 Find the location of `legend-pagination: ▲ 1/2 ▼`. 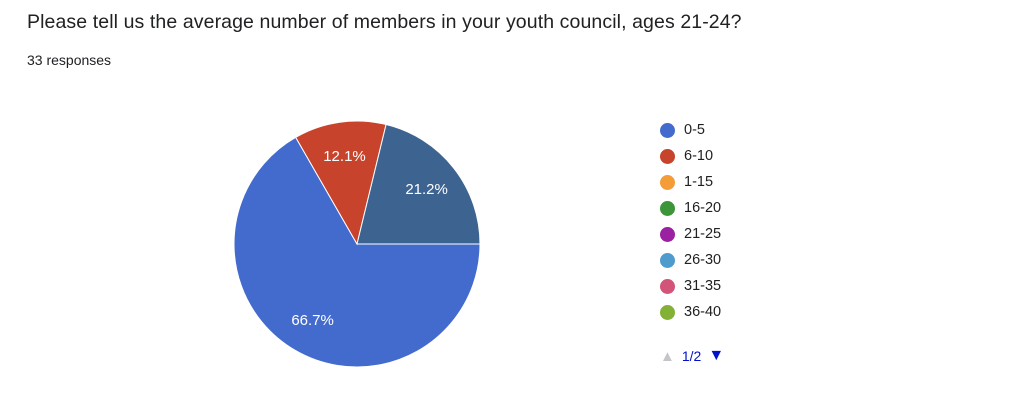

legend-pagination: ▲ 1/2 ▼ is located at coordinates (692, 356).